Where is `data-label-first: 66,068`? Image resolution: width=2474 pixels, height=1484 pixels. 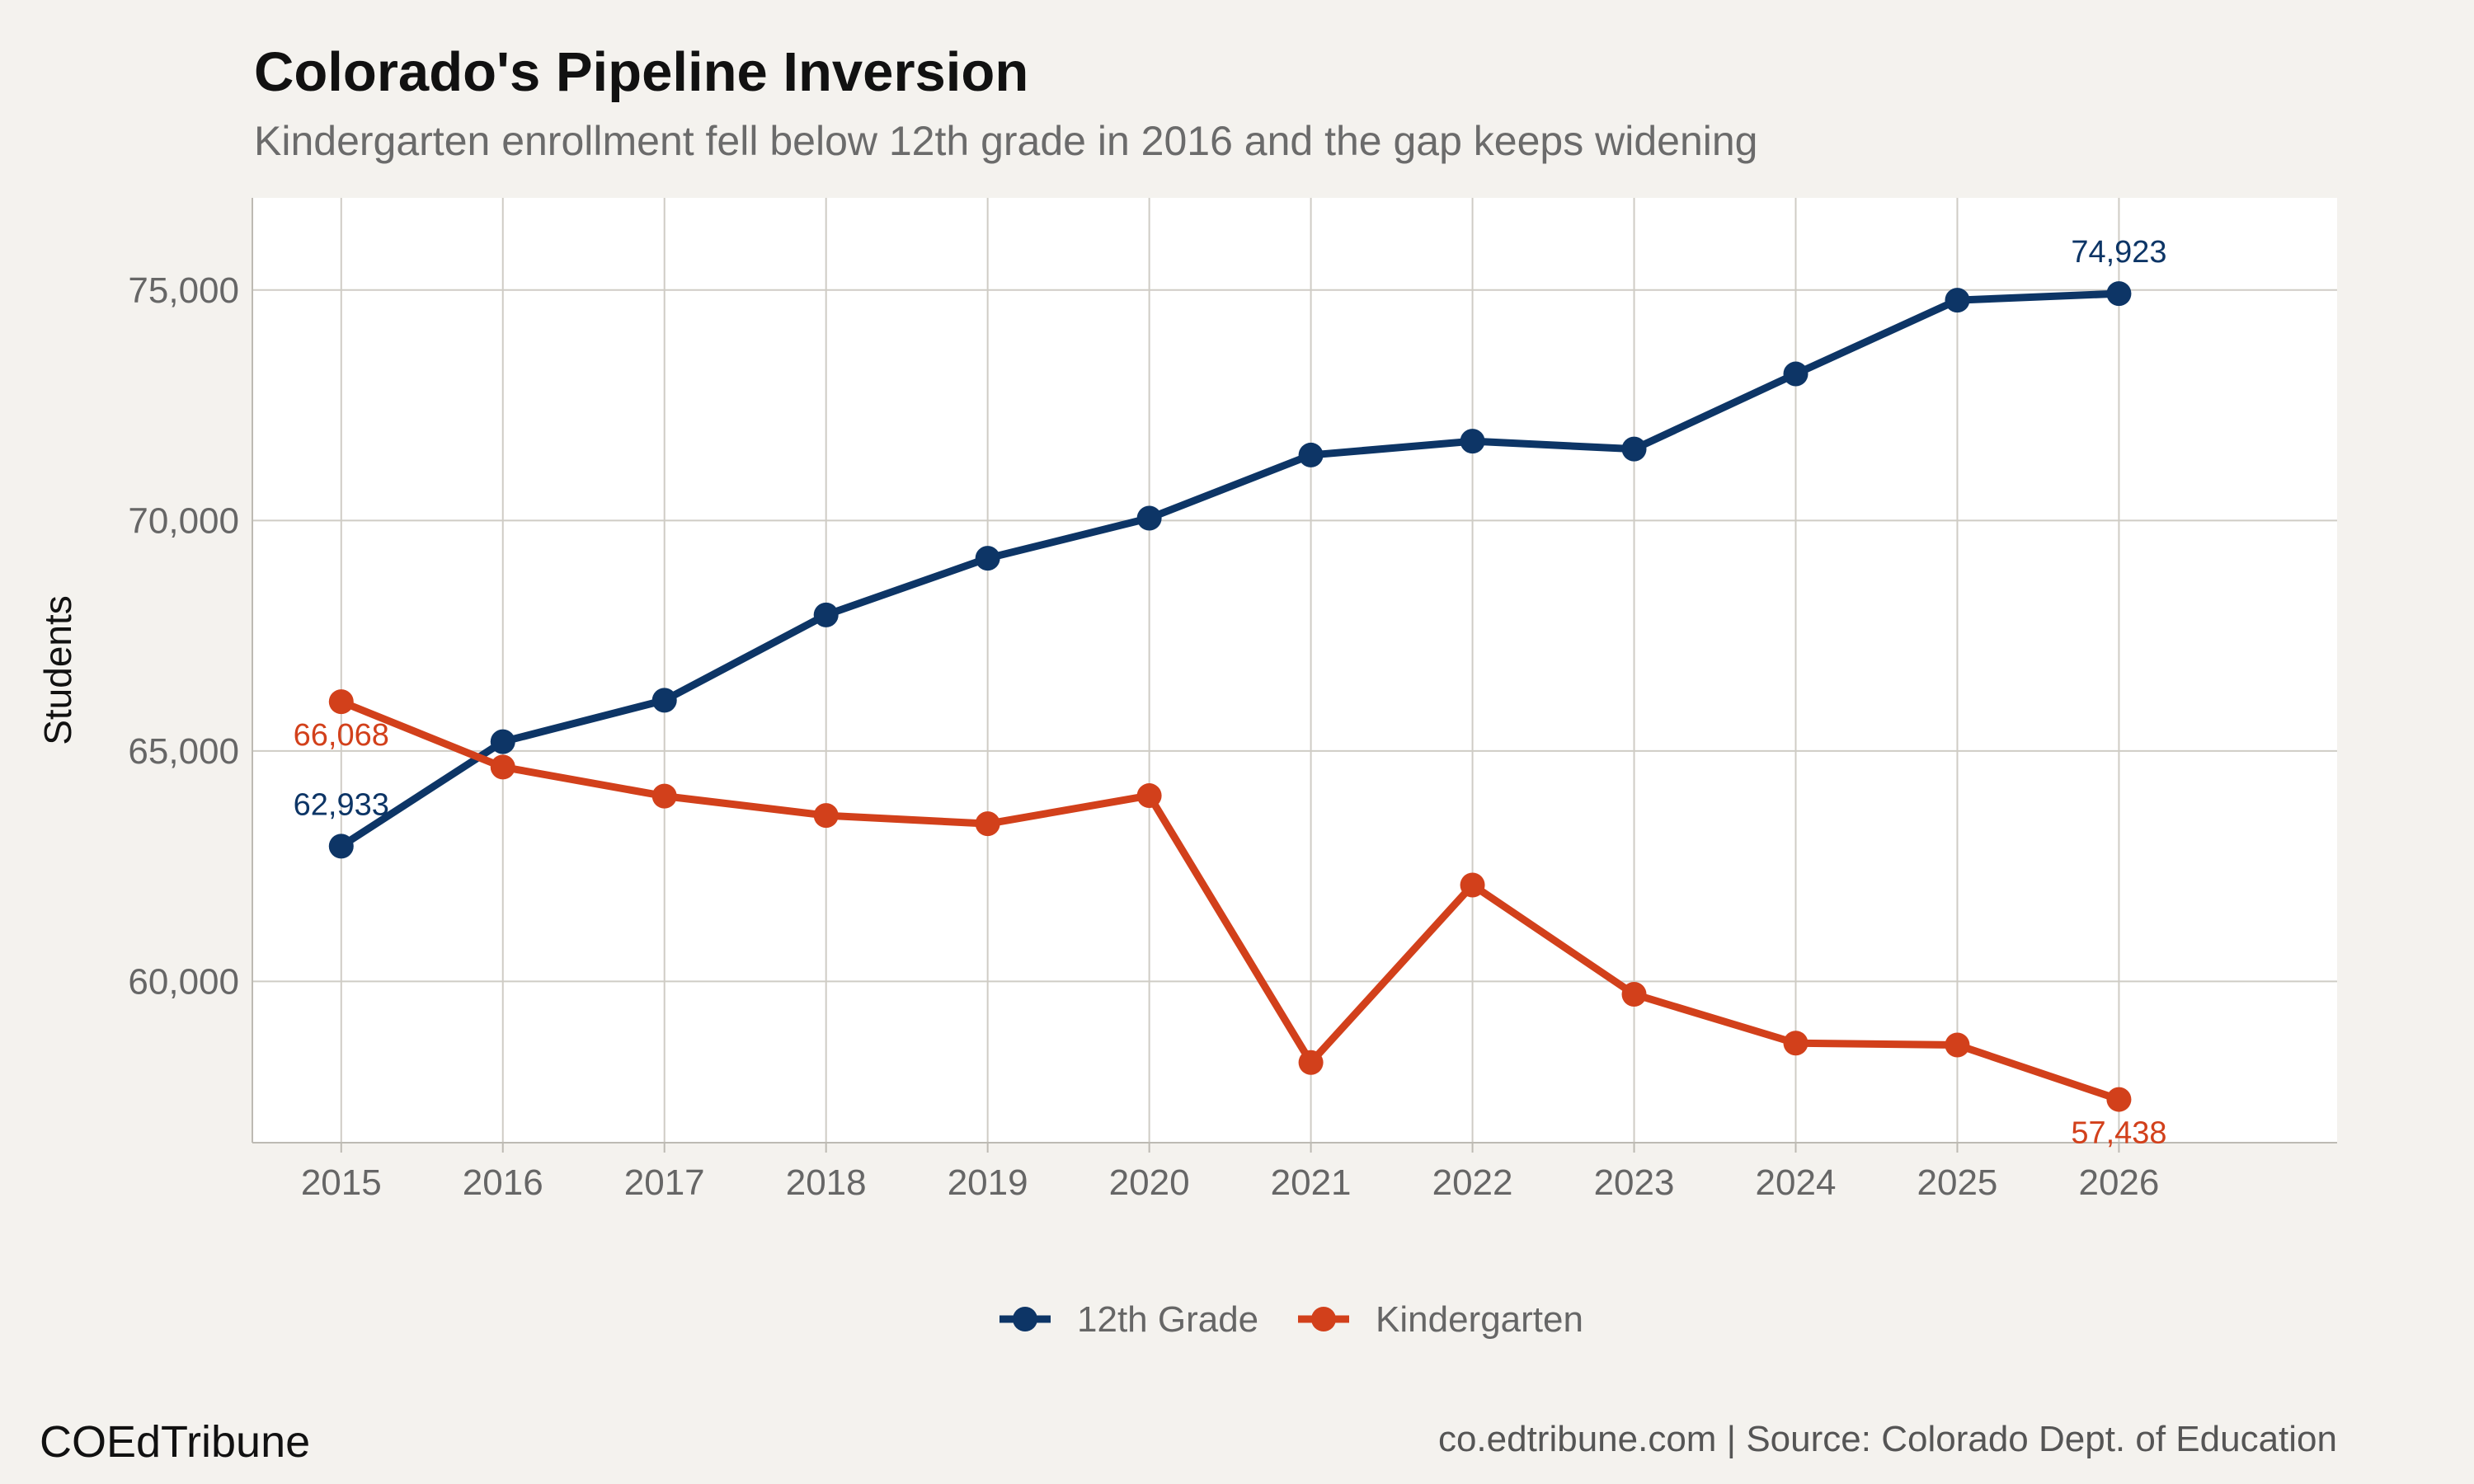 data-label-first: 66,068 is located at coordinates (341, 735).